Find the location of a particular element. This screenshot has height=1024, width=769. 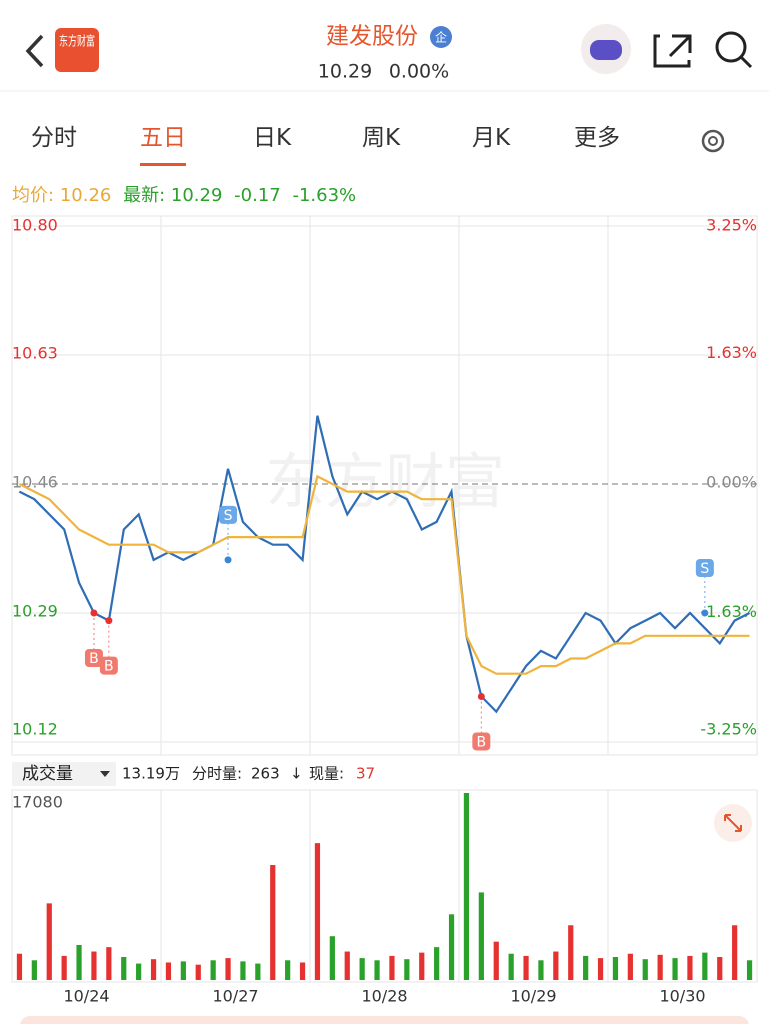

x-tick-label: 10/28 is located at coordinates (384, 996).